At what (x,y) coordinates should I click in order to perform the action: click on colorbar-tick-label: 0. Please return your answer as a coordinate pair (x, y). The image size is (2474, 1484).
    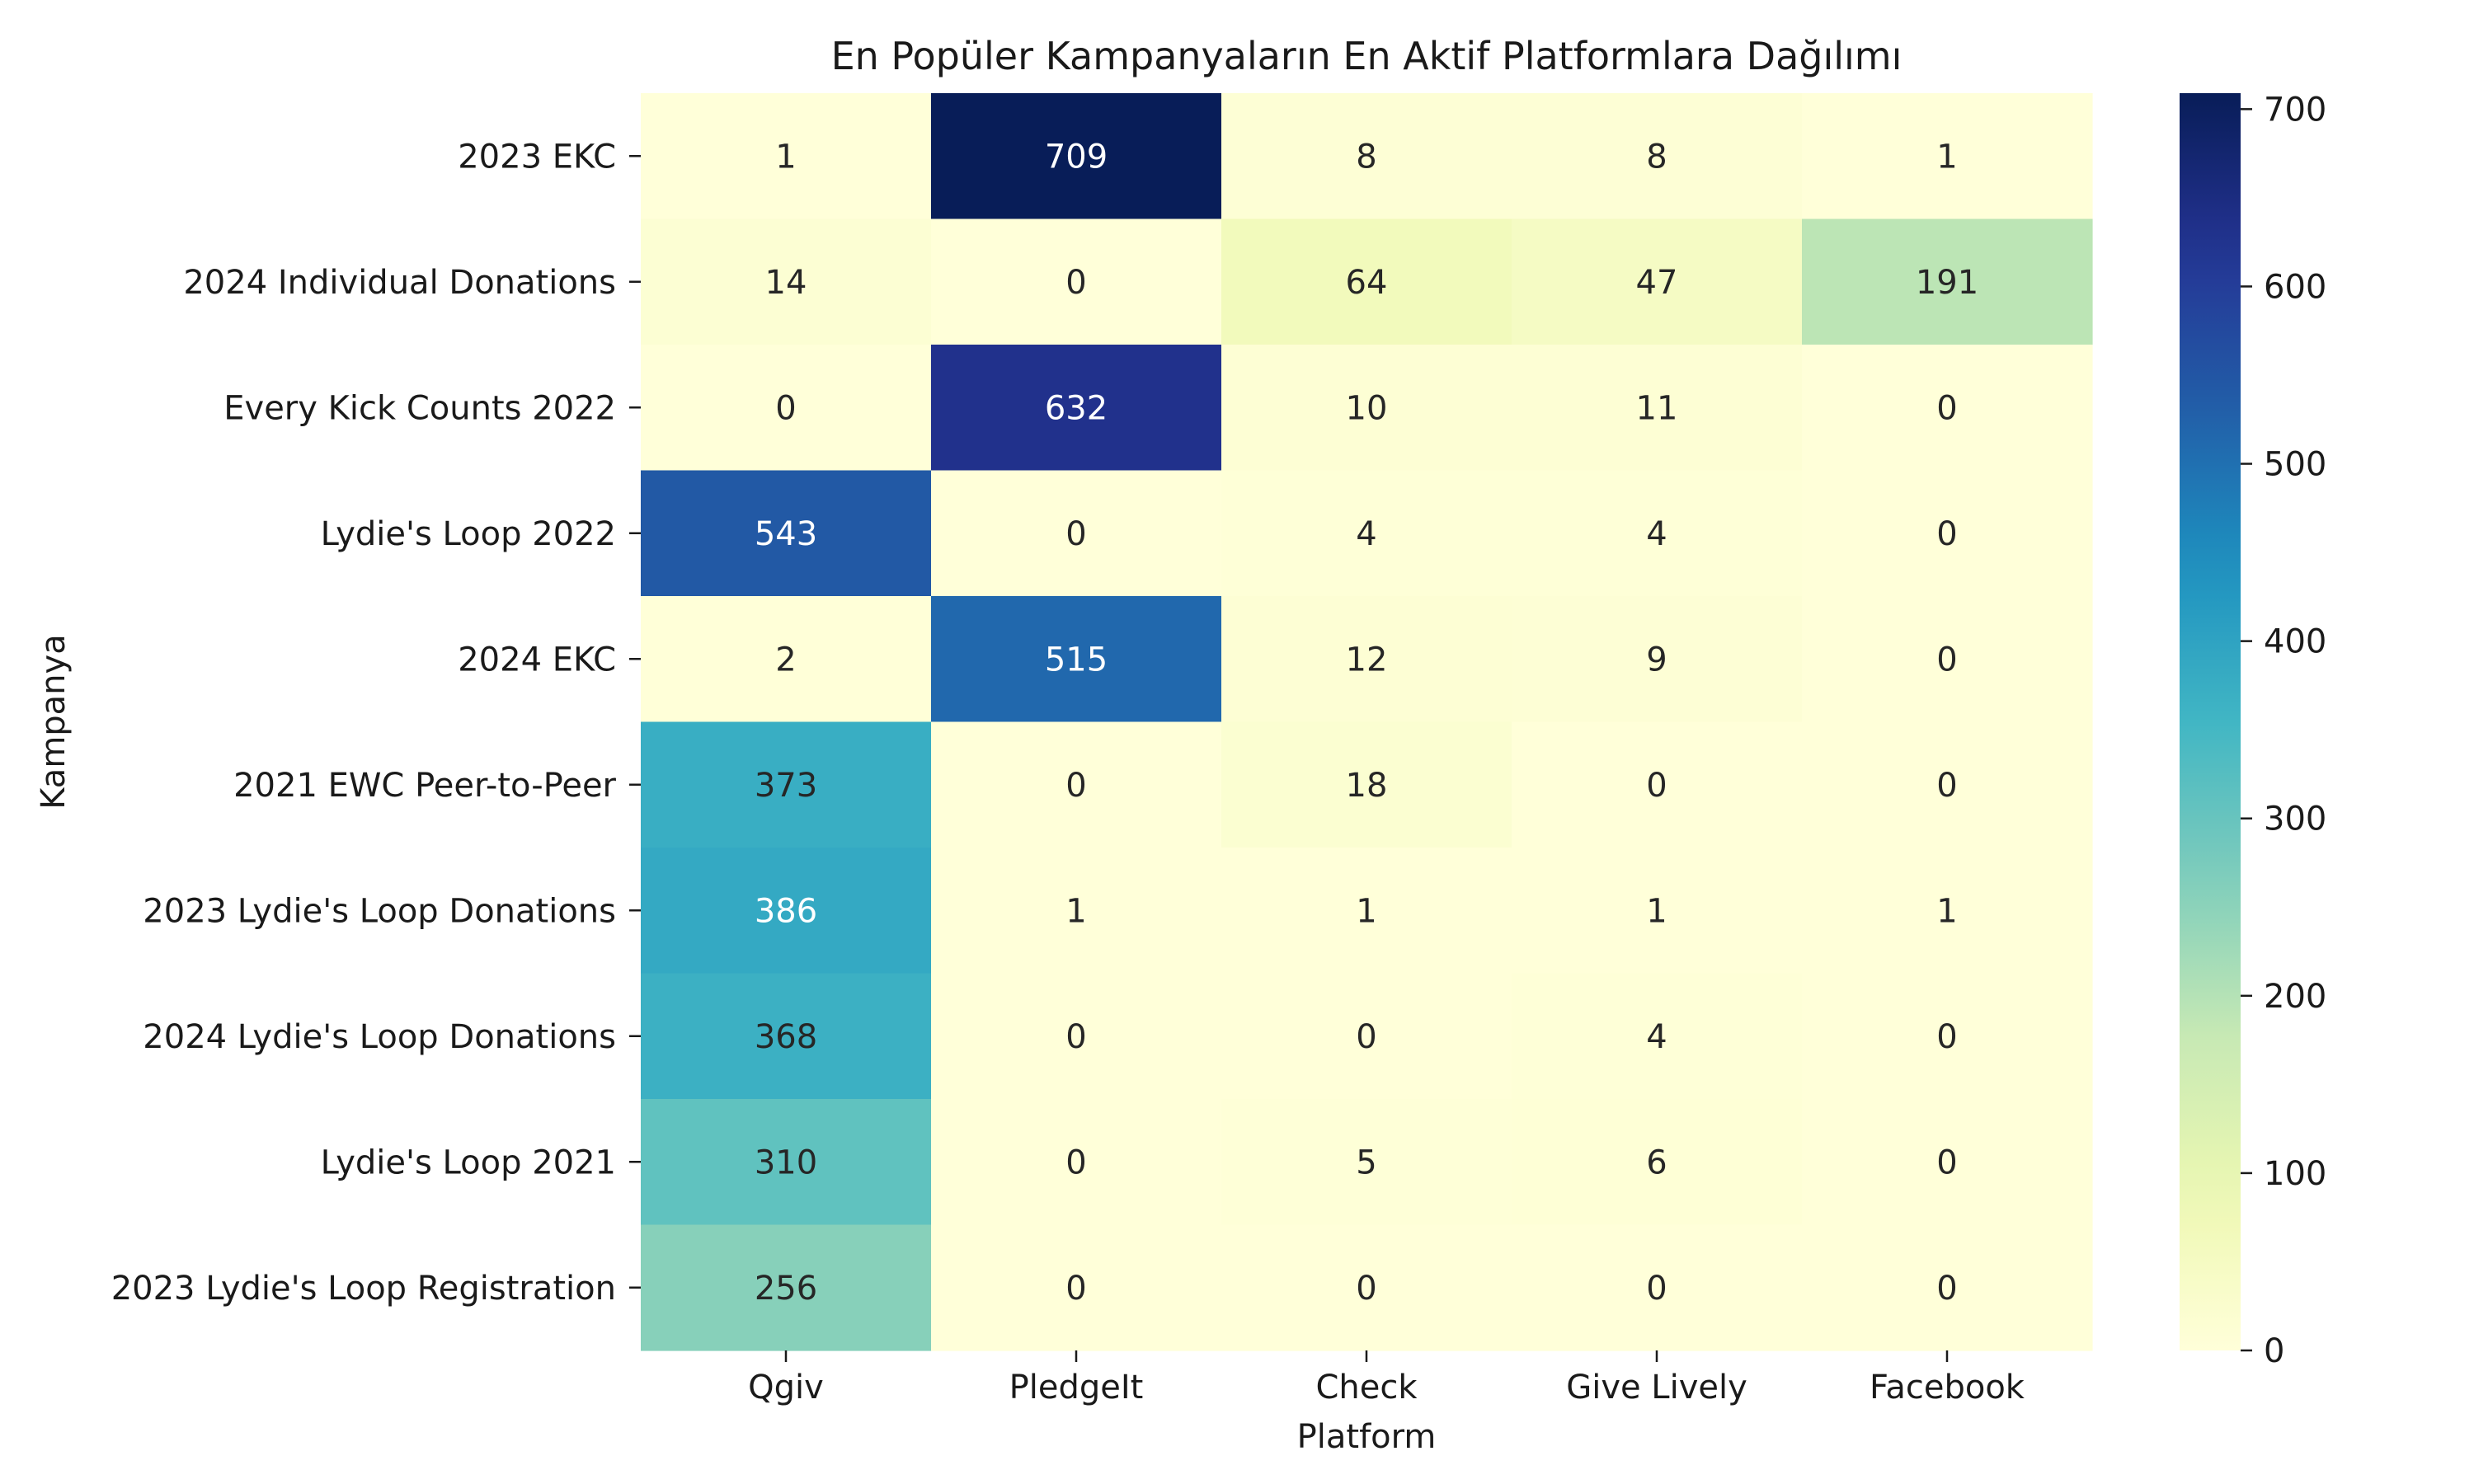
    Looking at the image, I should click on (2274, 1351).